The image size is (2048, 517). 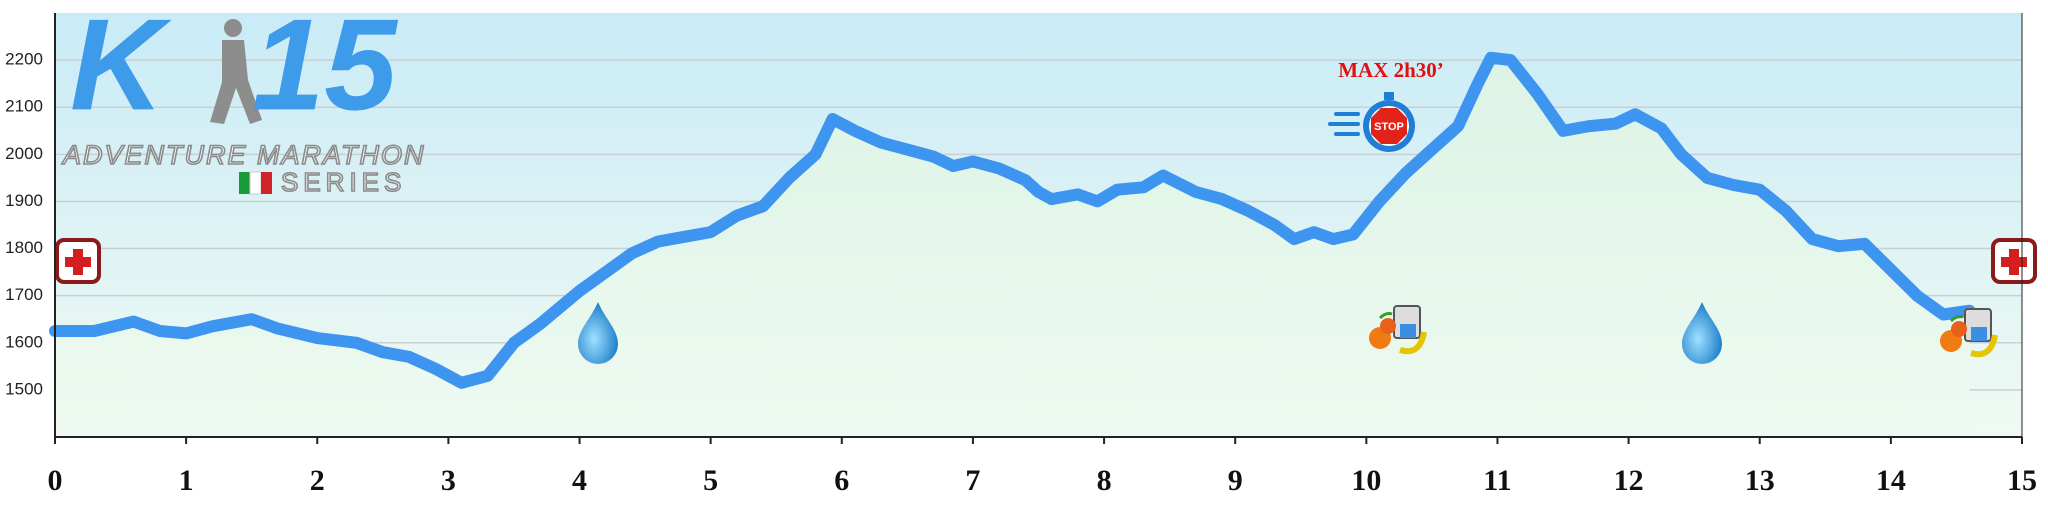 I want to click on x-tick-label: 13, so click(x=1760, y=480).